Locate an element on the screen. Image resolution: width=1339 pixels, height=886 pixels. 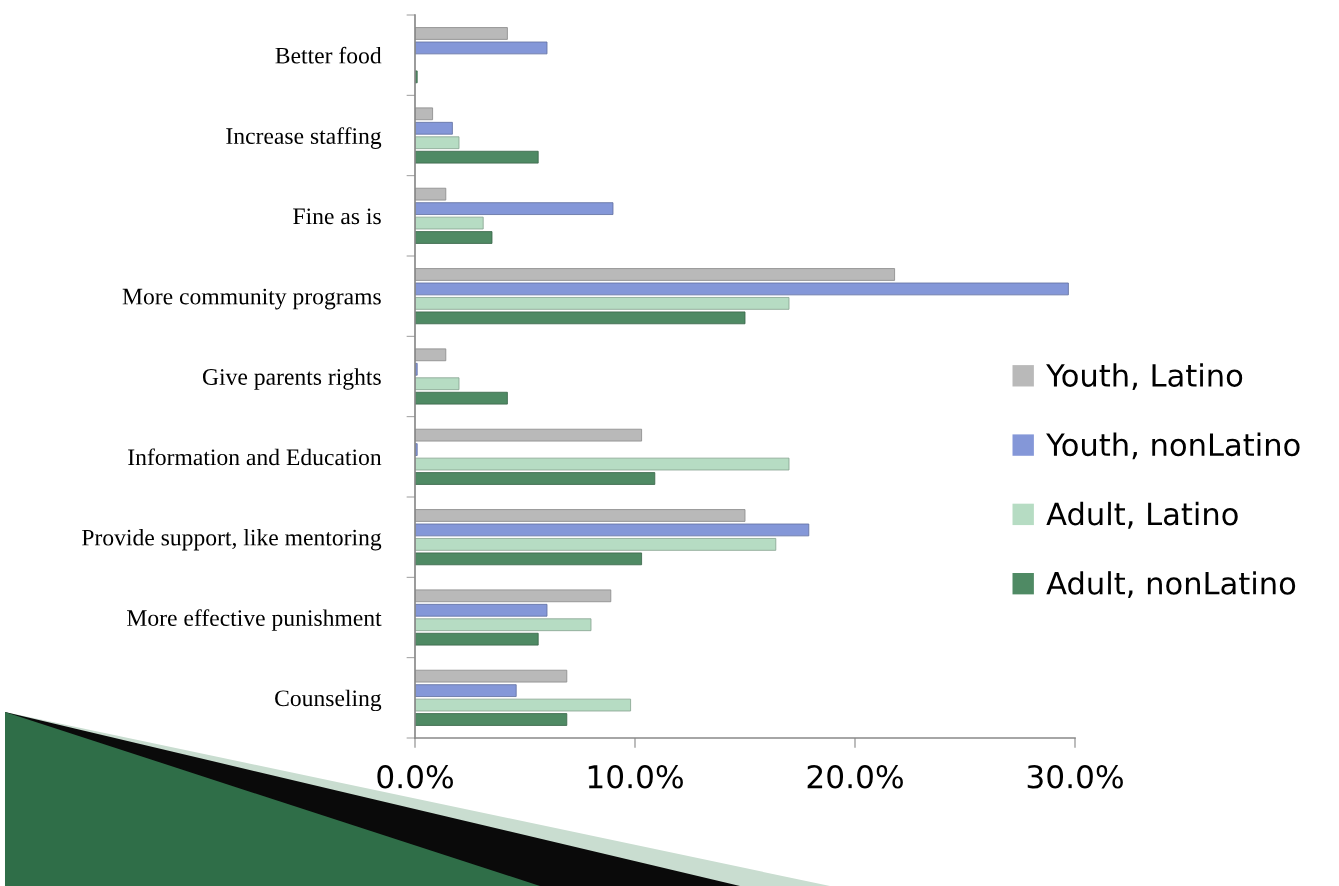
y-tick-label: Provide support, like mentoring is located at coordinates (232, 539).